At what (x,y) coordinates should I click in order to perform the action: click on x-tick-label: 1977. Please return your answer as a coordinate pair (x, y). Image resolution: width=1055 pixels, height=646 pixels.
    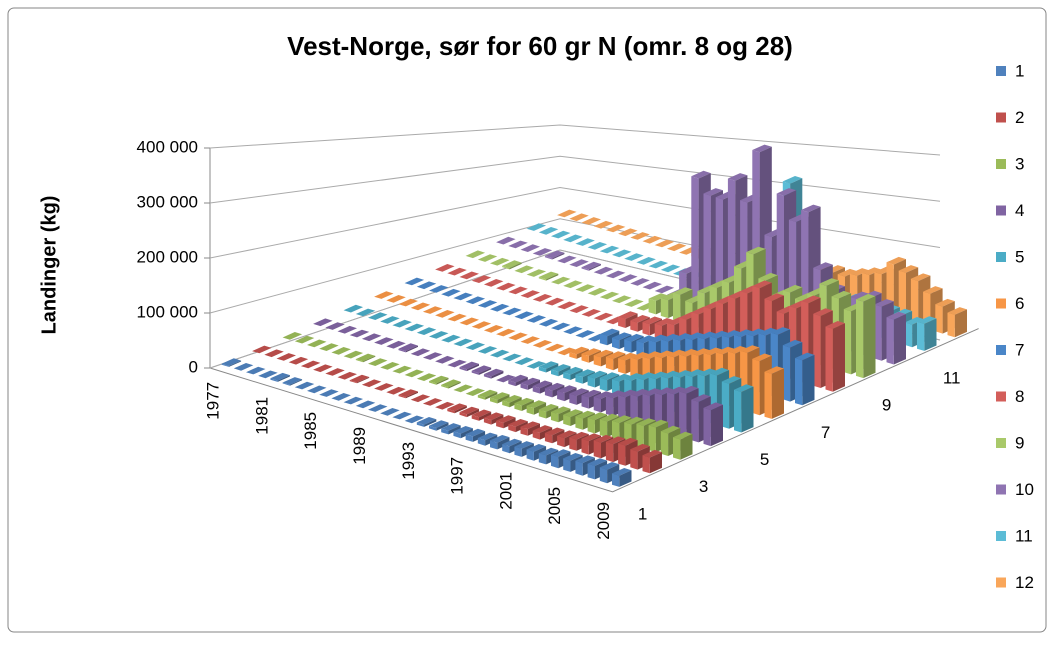
    Looking at the image, I should click on (213, 401).